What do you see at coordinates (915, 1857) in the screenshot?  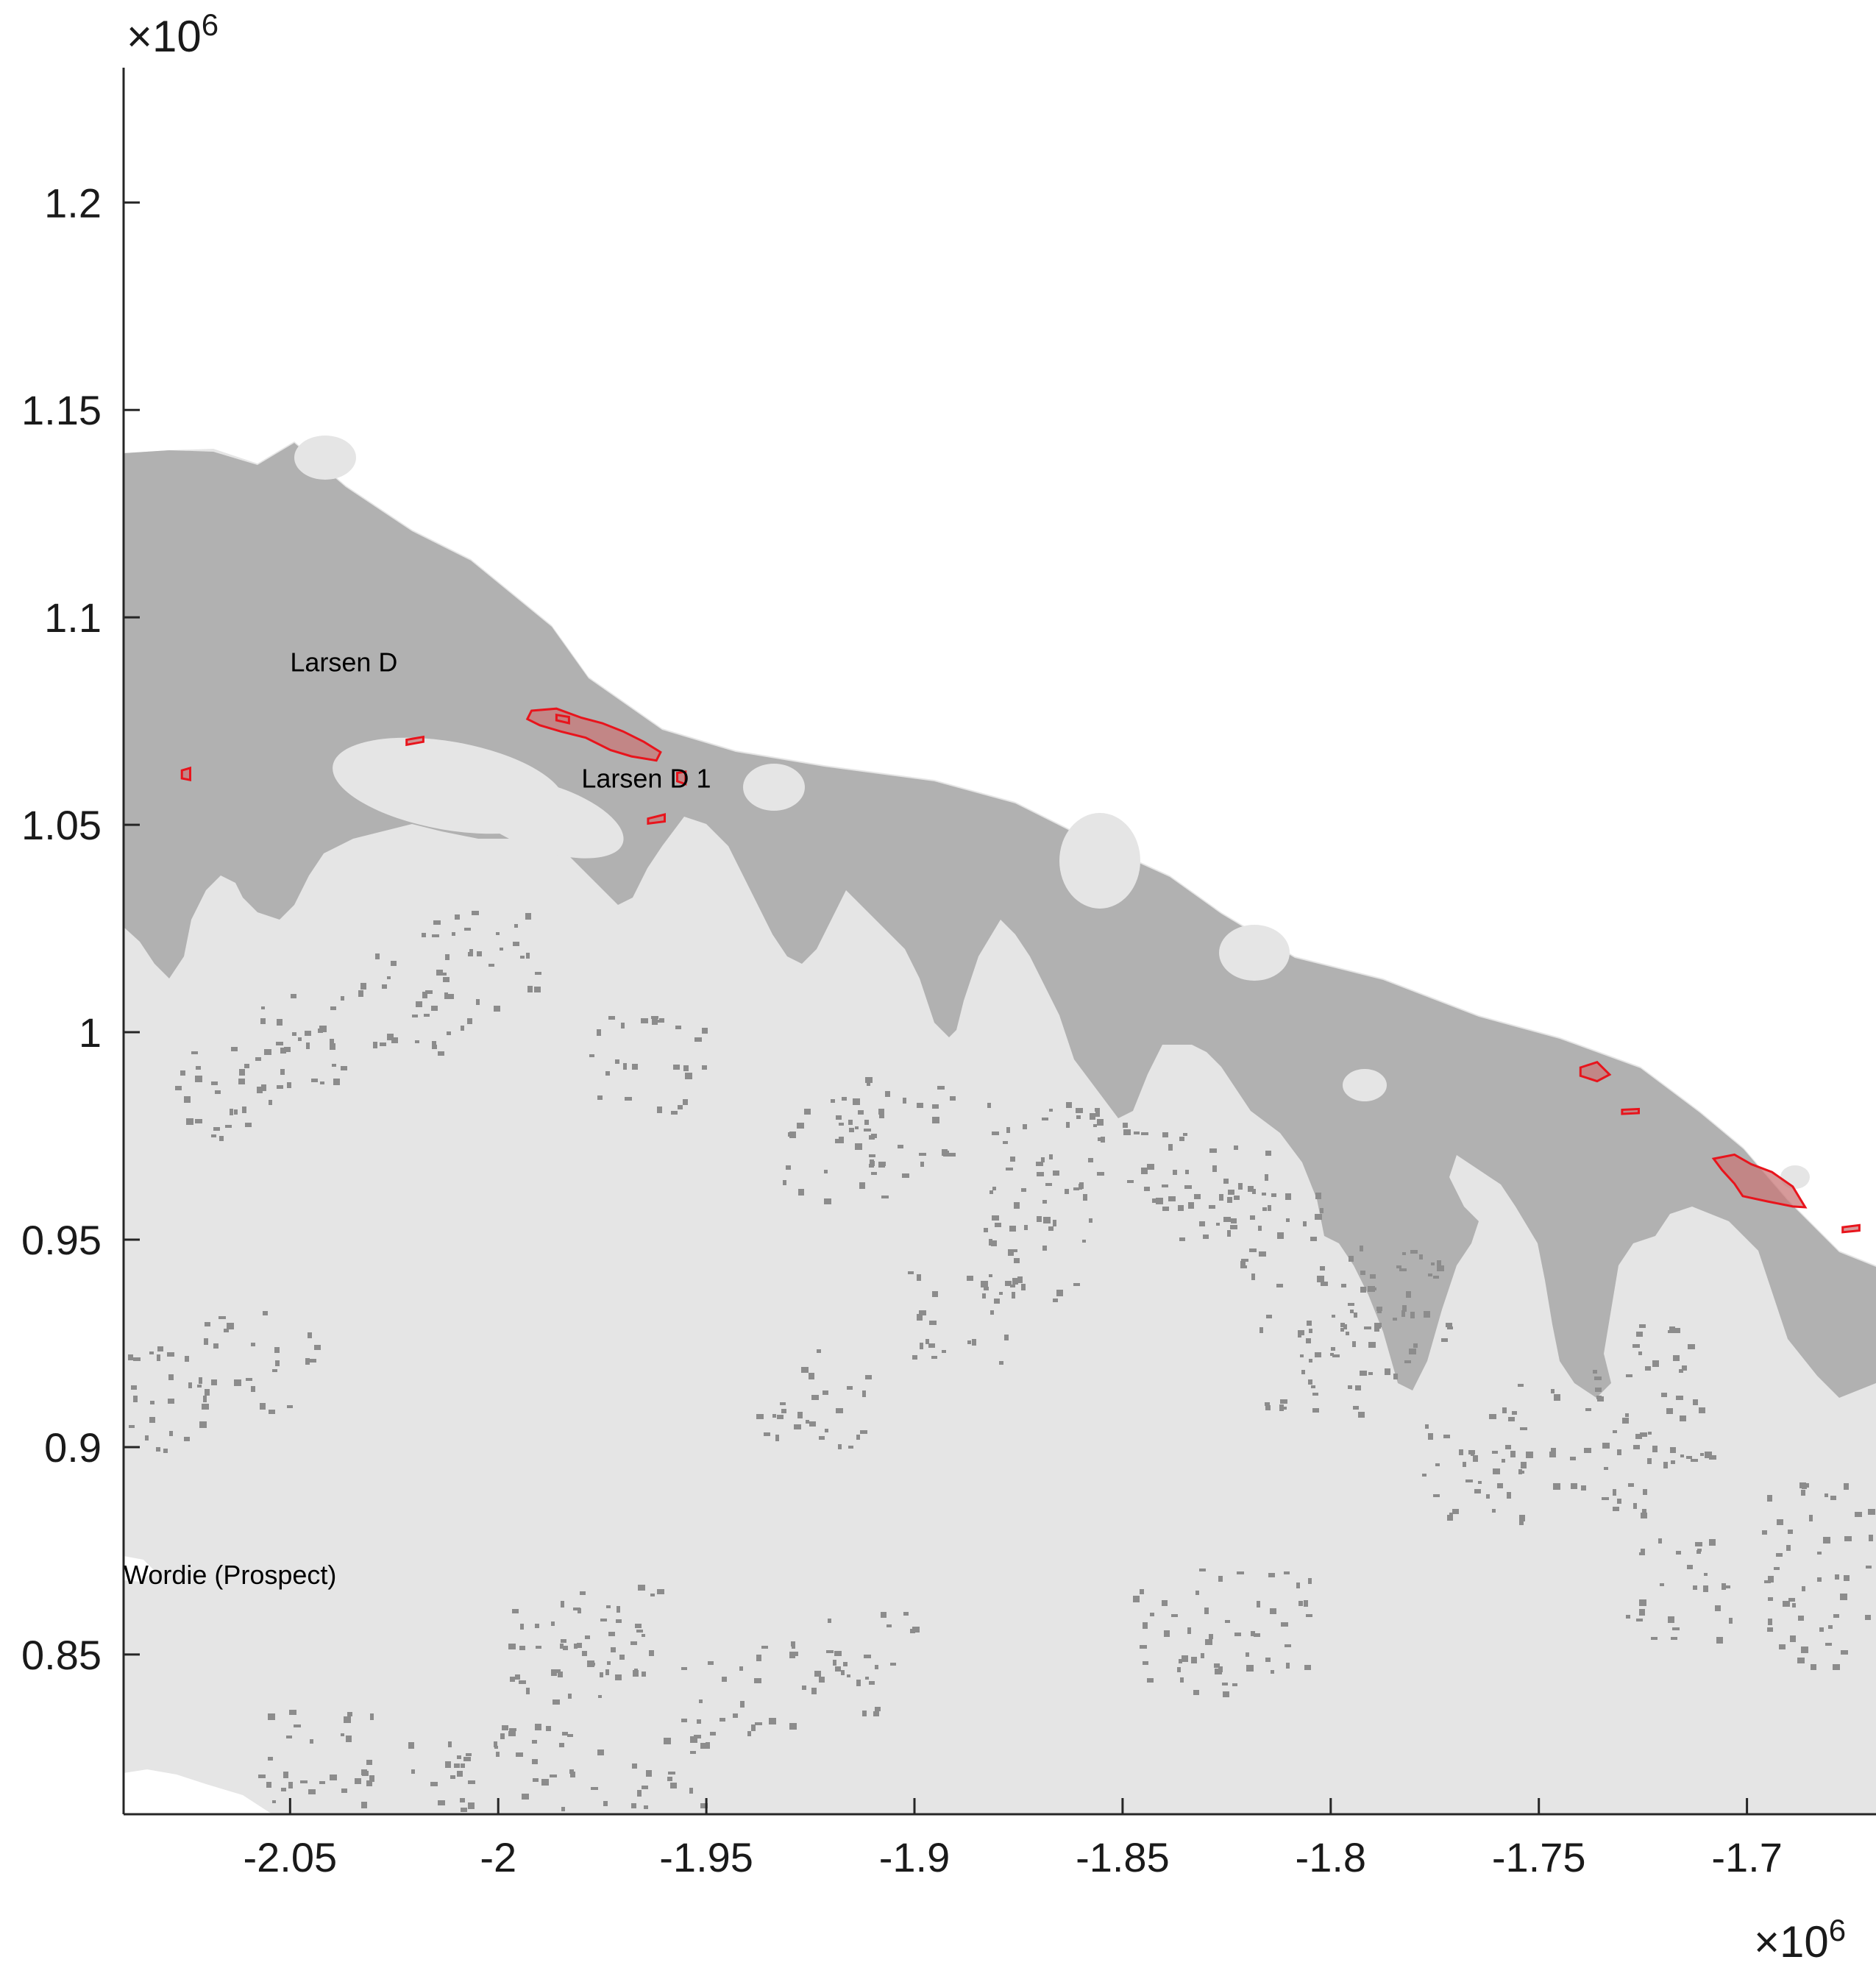 I see `x-tick-label: -1.9` at bounding box center [915, 1857].